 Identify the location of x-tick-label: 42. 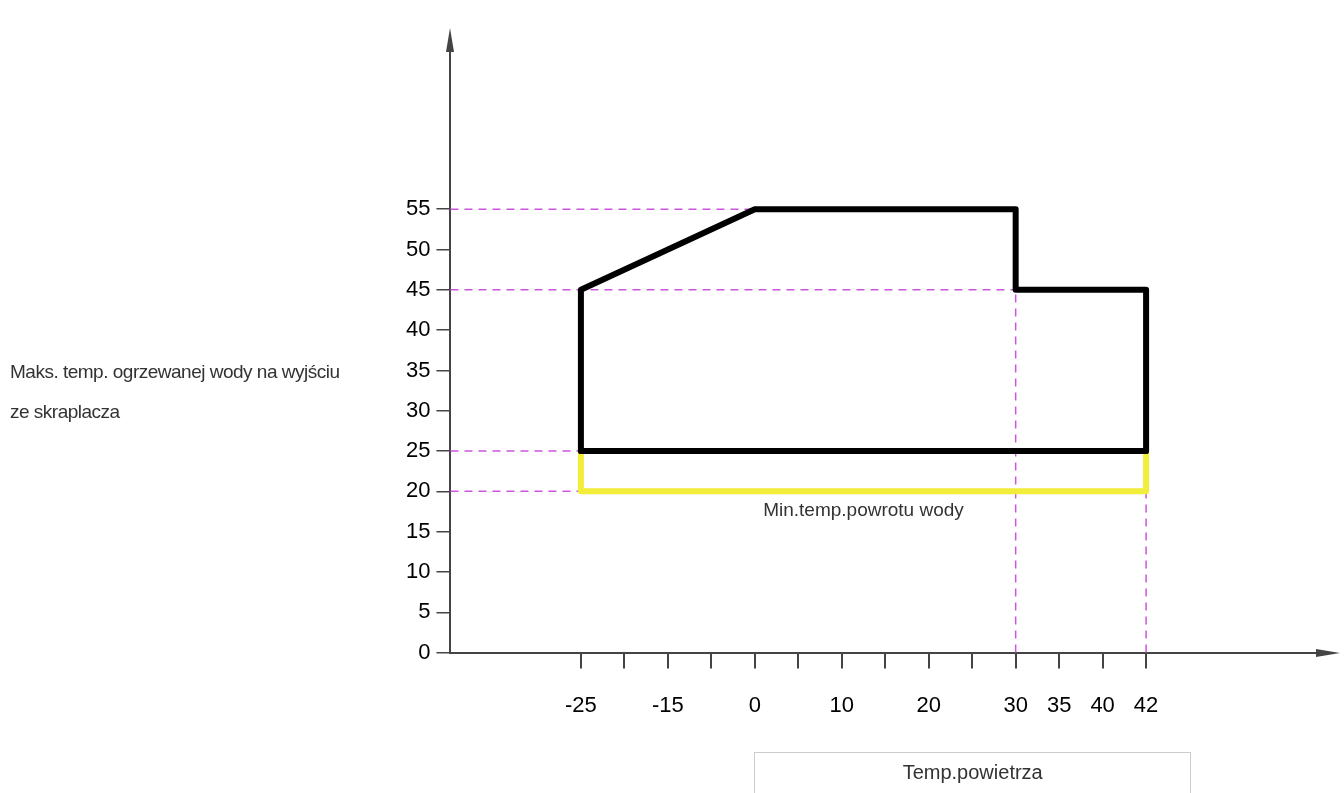
(1146, 704).